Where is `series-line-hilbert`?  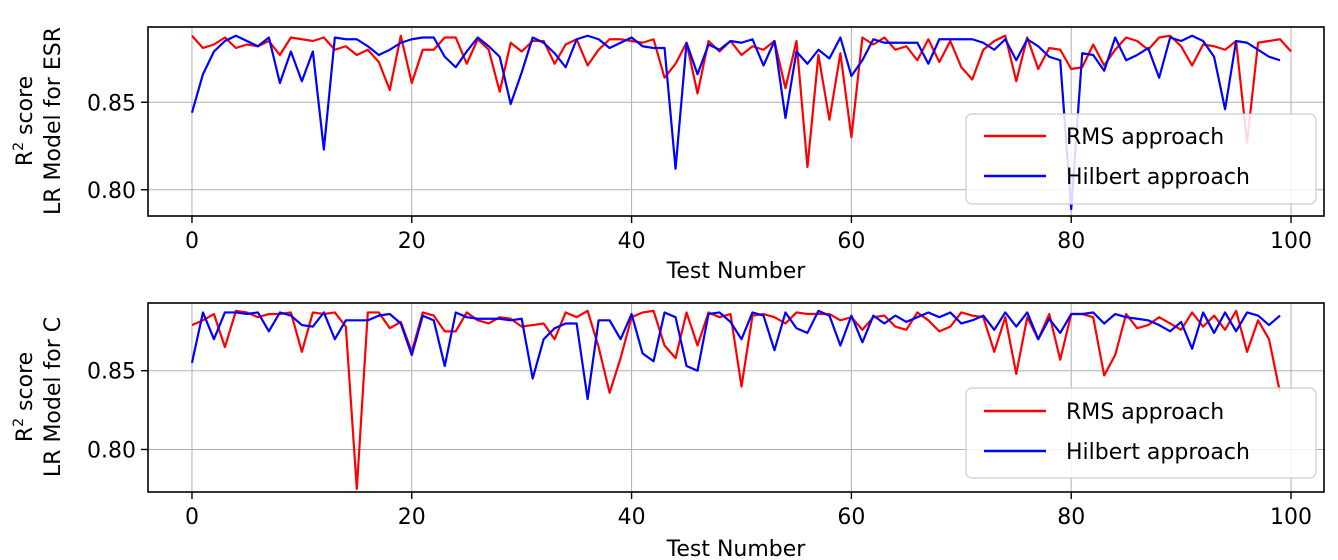 series-line-hilbert is located at coordinates (735, 355).